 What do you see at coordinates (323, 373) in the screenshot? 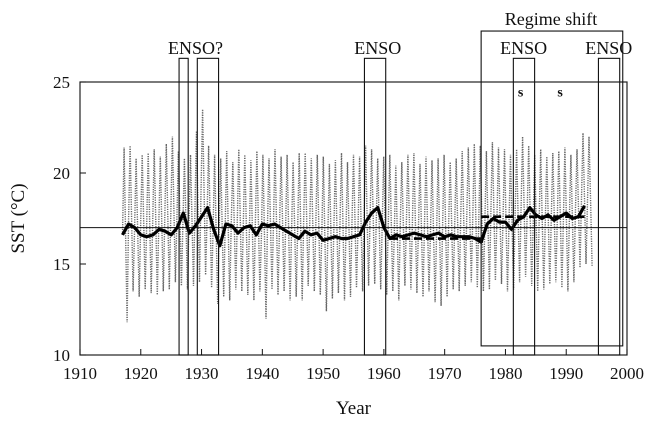
I see `x-tick-label-1950: 1950` at bounding box center [323, 373].